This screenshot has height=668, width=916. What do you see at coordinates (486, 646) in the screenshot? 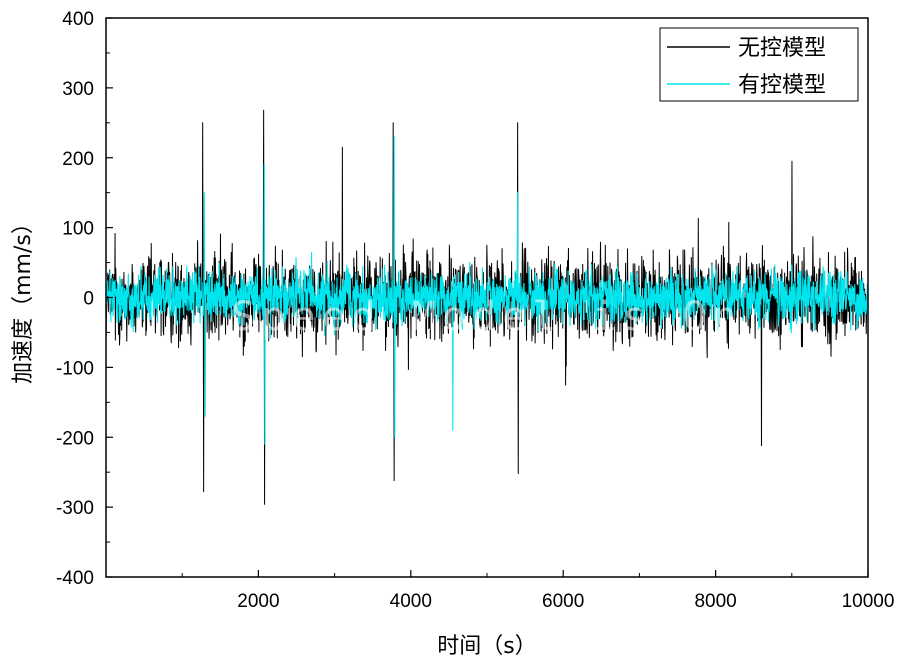
I see `x-axis-title: 时间（s）` at bounding box center [486, 646].